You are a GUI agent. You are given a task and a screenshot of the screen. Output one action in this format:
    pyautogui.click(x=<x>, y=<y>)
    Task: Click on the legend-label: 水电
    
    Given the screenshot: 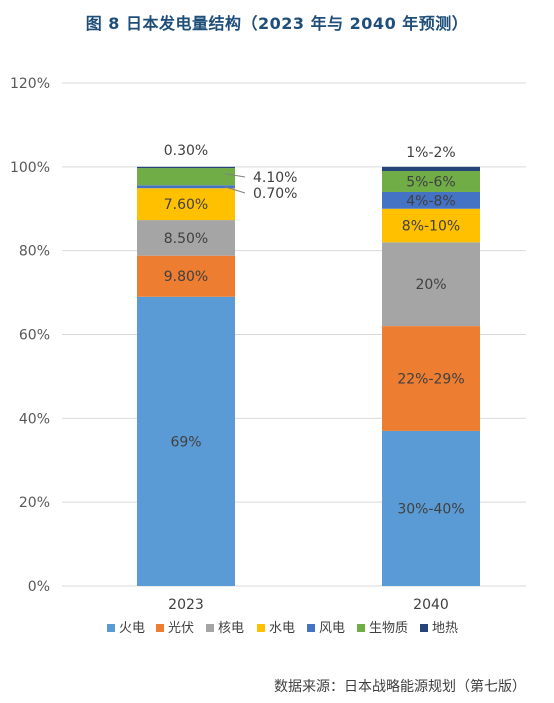 What is the action you would take?
    pyautogui.click(x=282, y=628)
    